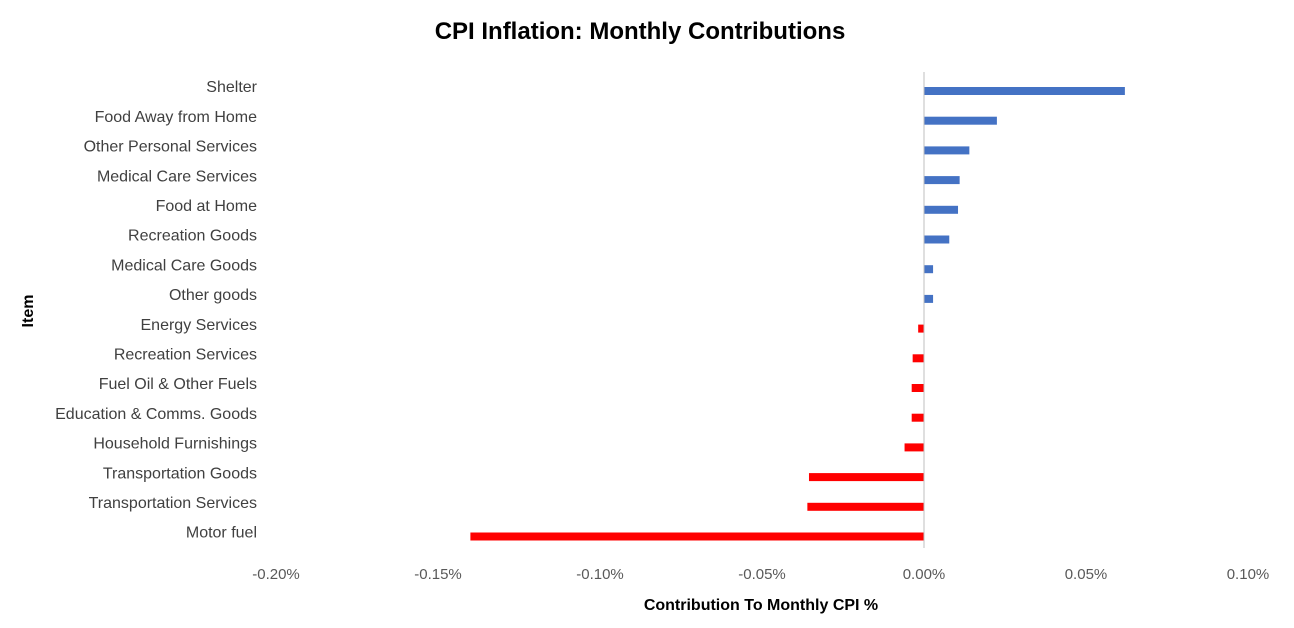 This screenshot has width=1294, height=628. Describe the element at coordinates (213, 295) in the screenshot. I see `category-label-other-goods: Other goods` at that location.